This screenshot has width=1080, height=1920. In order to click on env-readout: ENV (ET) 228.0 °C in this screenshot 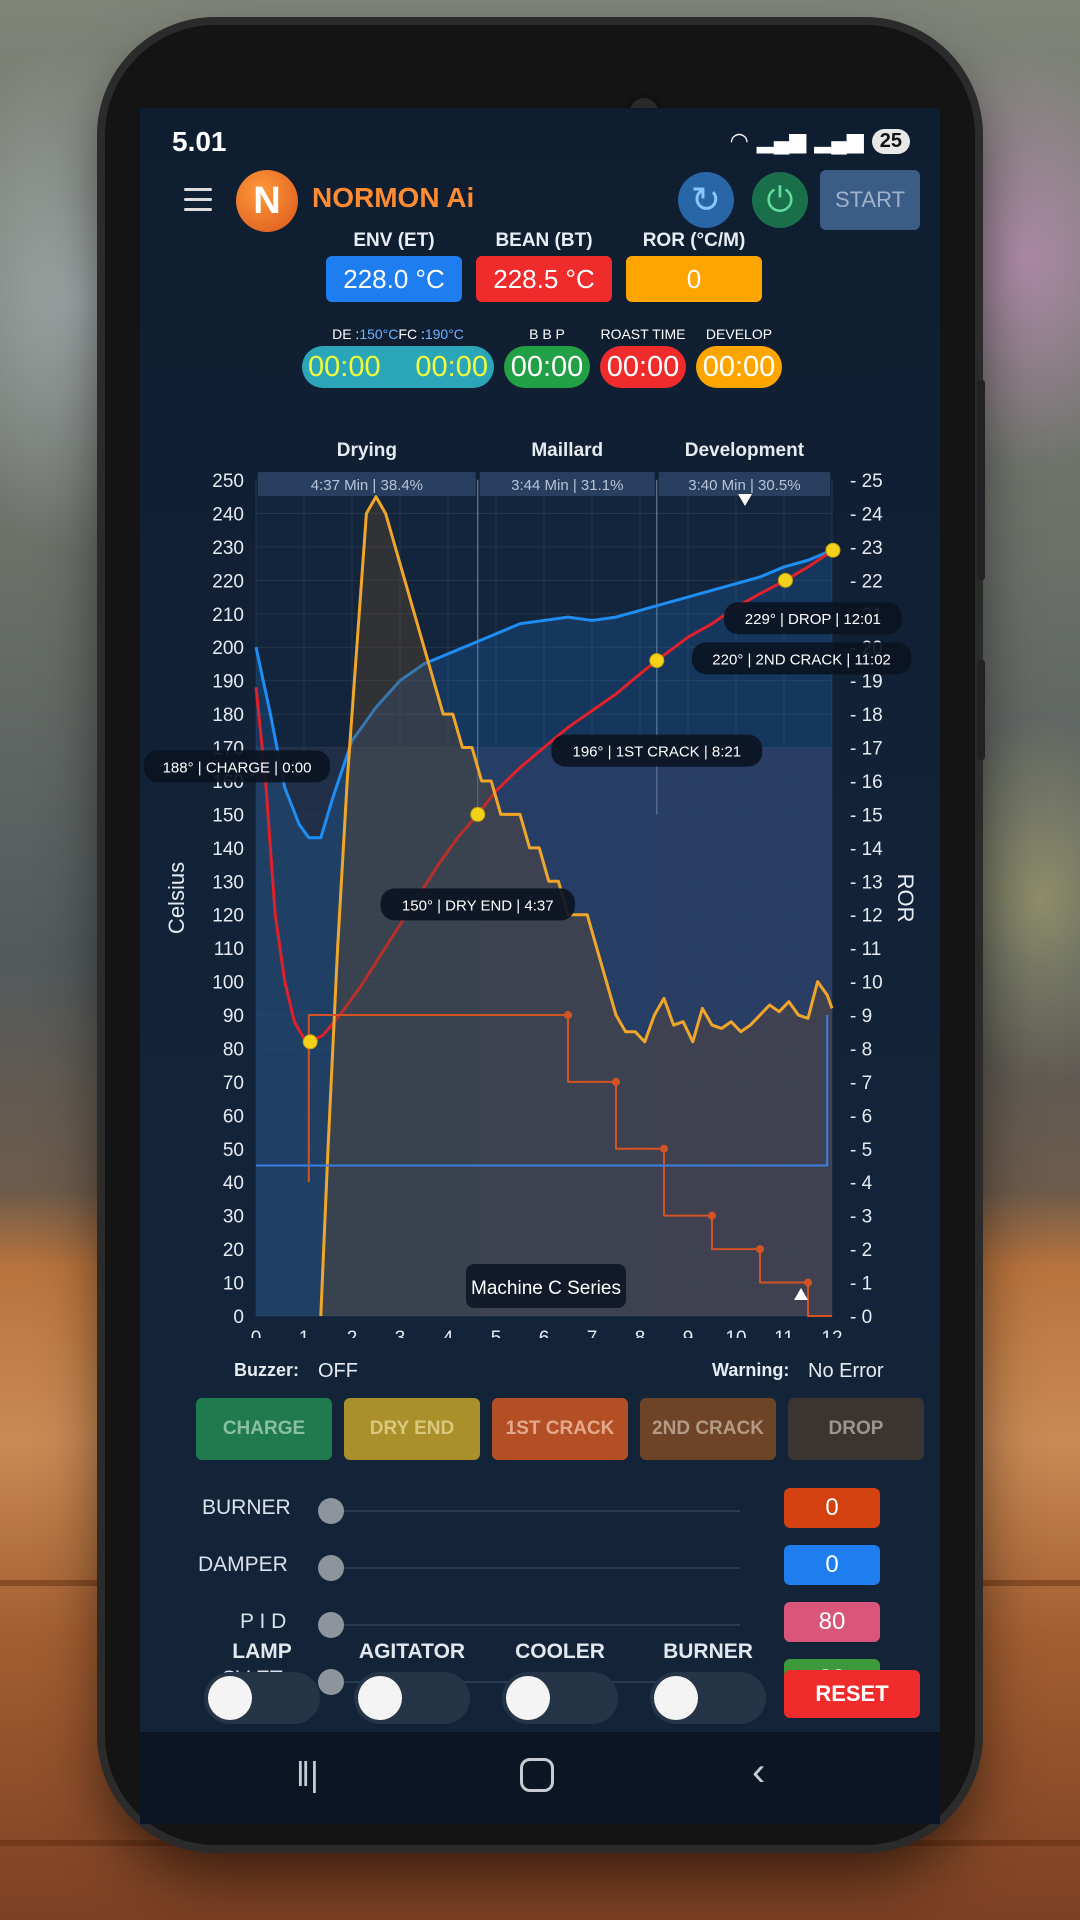, I will do `click(394, 266)`.